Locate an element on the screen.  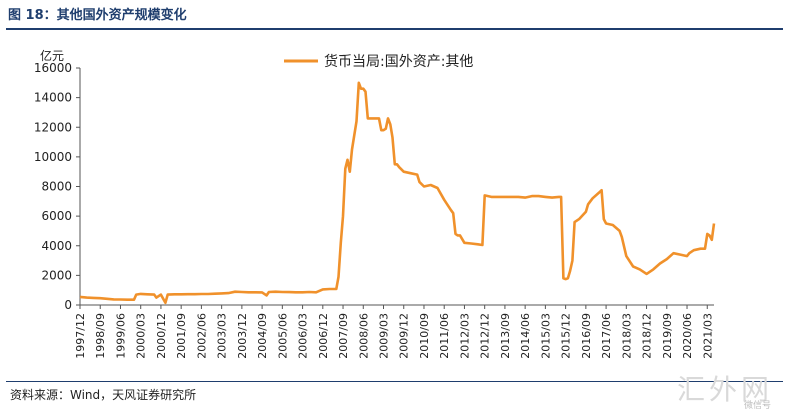
chart-legend: 货币当局:国外资产:其他 is located at coordinates (378, 61).